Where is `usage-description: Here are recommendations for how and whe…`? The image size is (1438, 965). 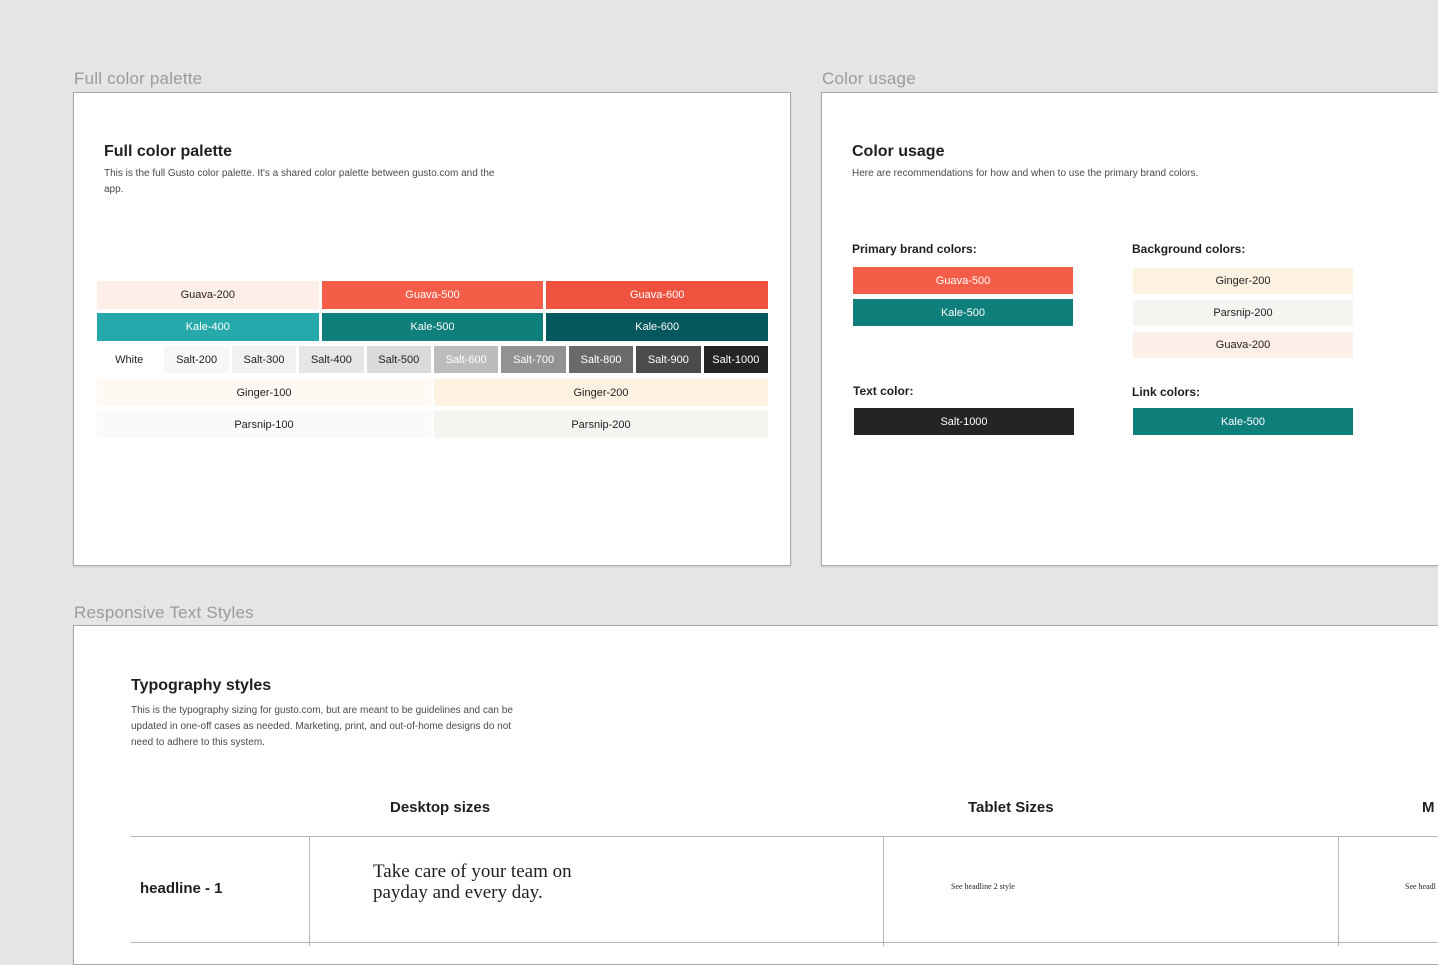
usage-description: Here are recommendations for how and whe… is located at coordinates (1025, 173).